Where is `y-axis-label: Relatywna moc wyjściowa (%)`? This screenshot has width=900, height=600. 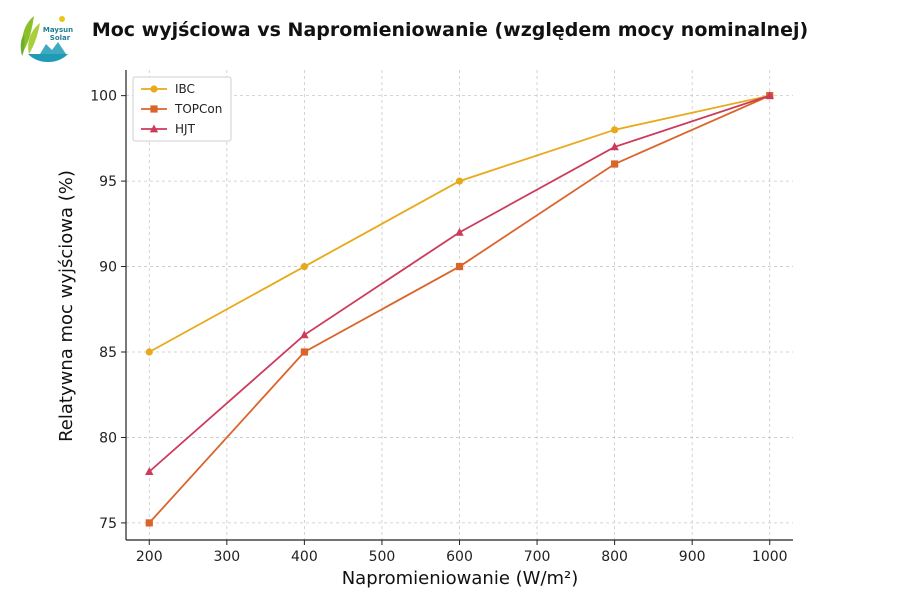
y-axis-label: Relatywna moc wyjściowa (%) is located at coordinates (66, 306).